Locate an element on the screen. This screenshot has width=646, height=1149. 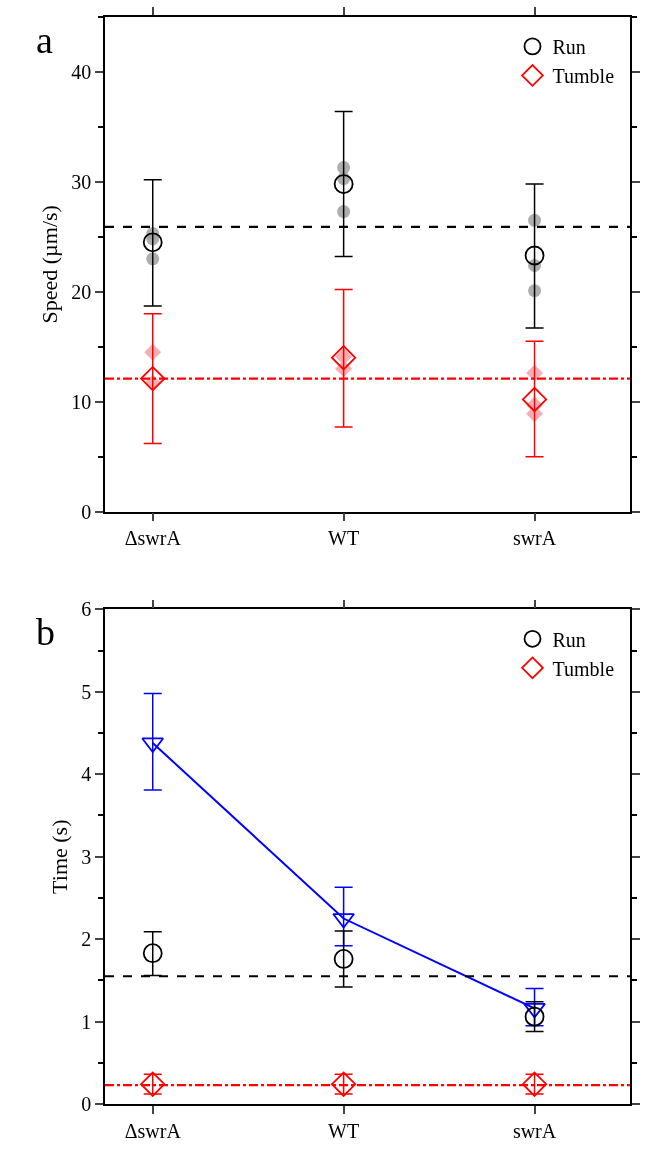
chart-title: b is located at coordinates (45, 632).